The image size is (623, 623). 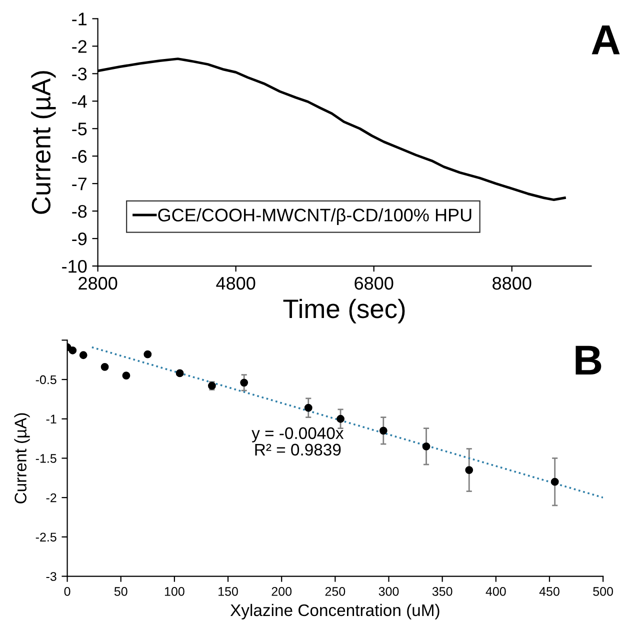 What do you see at coordinates (374, 283) in the screenshot?
I see `x-tick-label: 6800` at bounding box center [374, 283].